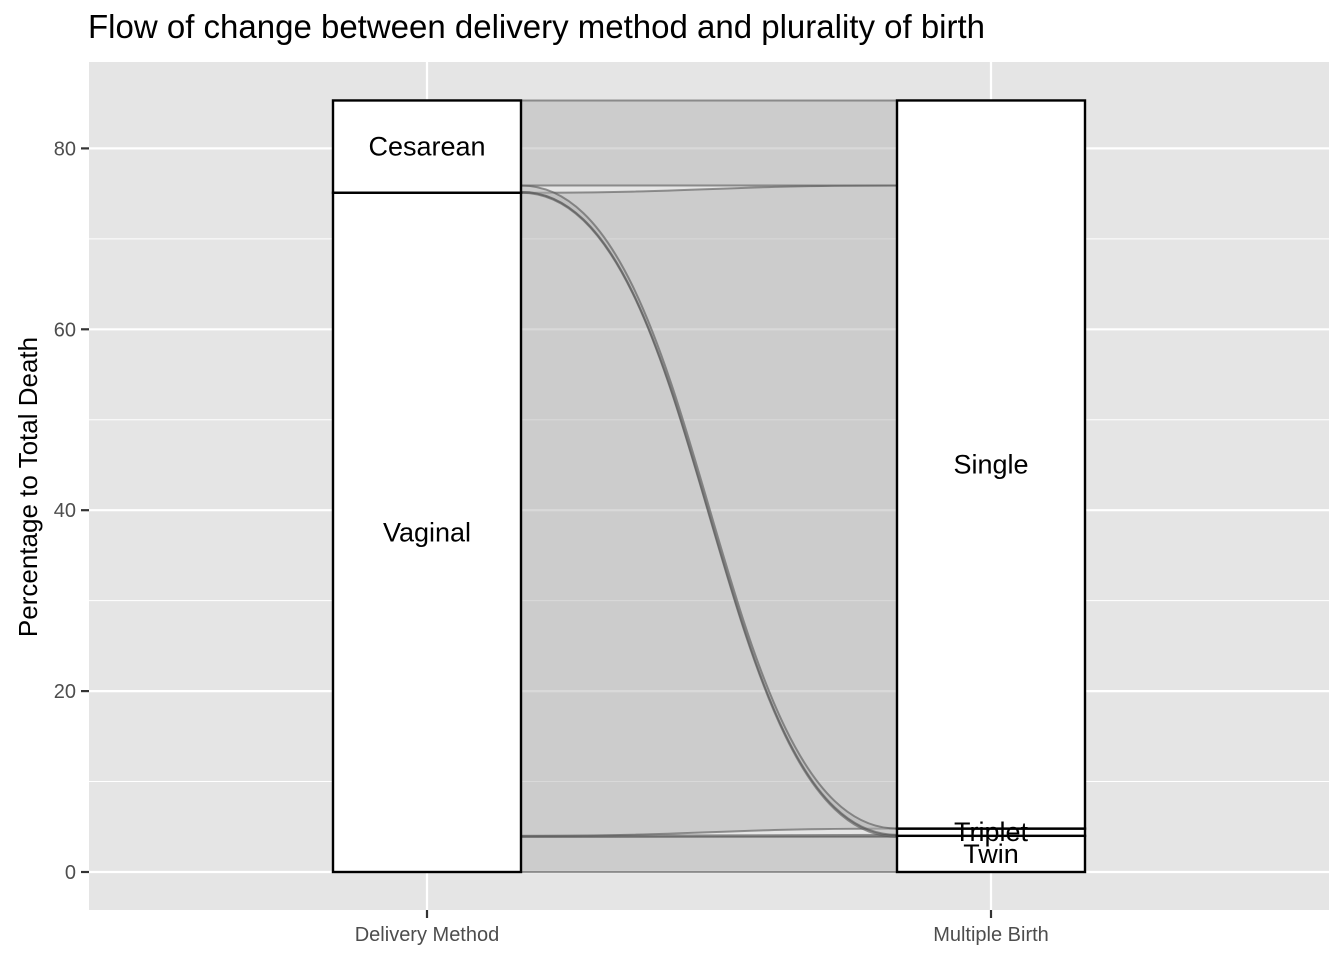 The image size is (1344, 960). I want to click on stratum-vaginal, so click(427, 532).